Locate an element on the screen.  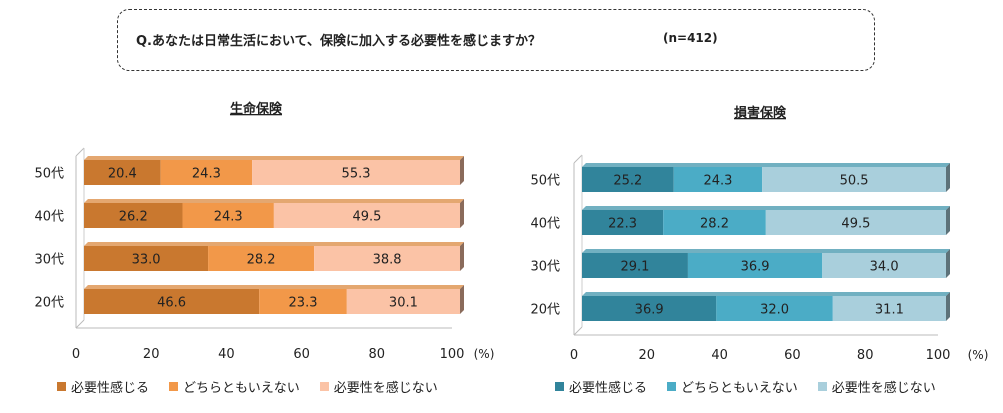
nonlife-value-label: 36.9 is located at coordinates (649, 310).